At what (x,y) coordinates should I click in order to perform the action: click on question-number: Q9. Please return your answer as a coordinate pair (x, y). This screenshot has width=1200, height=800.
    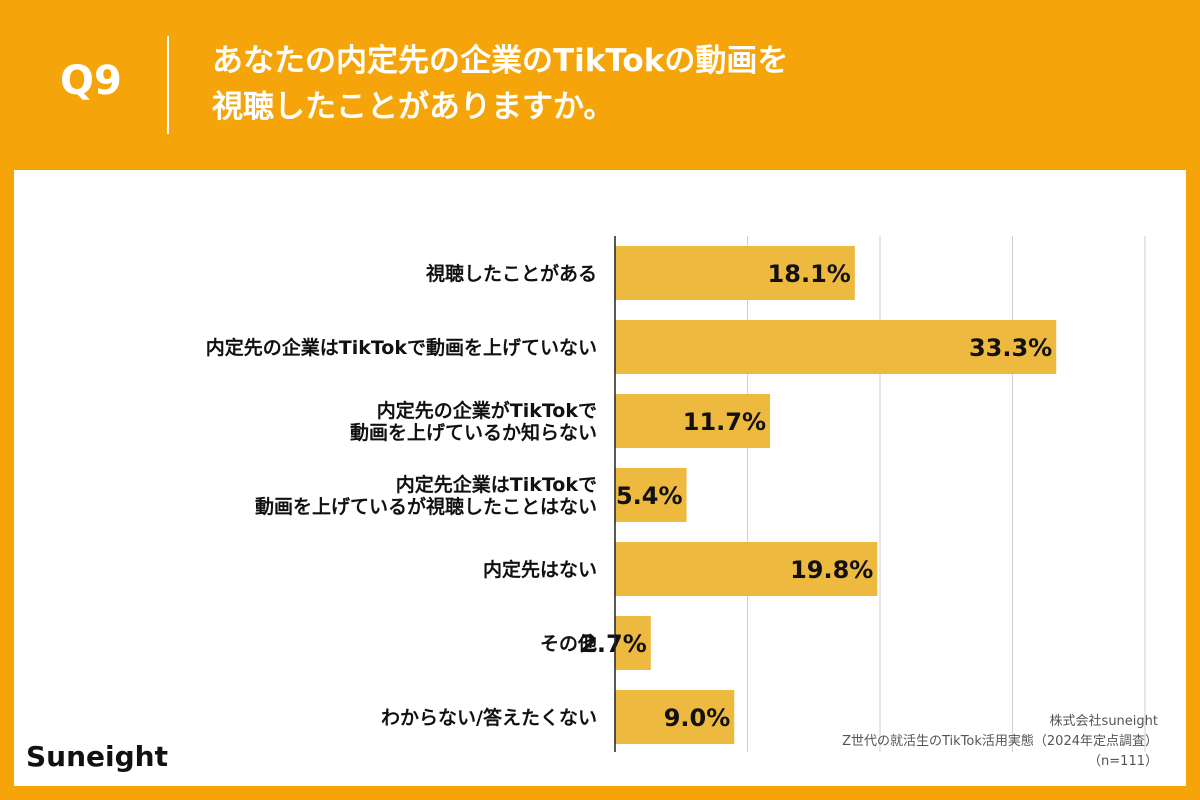
    Looking at the image, I should click on (91, 81).